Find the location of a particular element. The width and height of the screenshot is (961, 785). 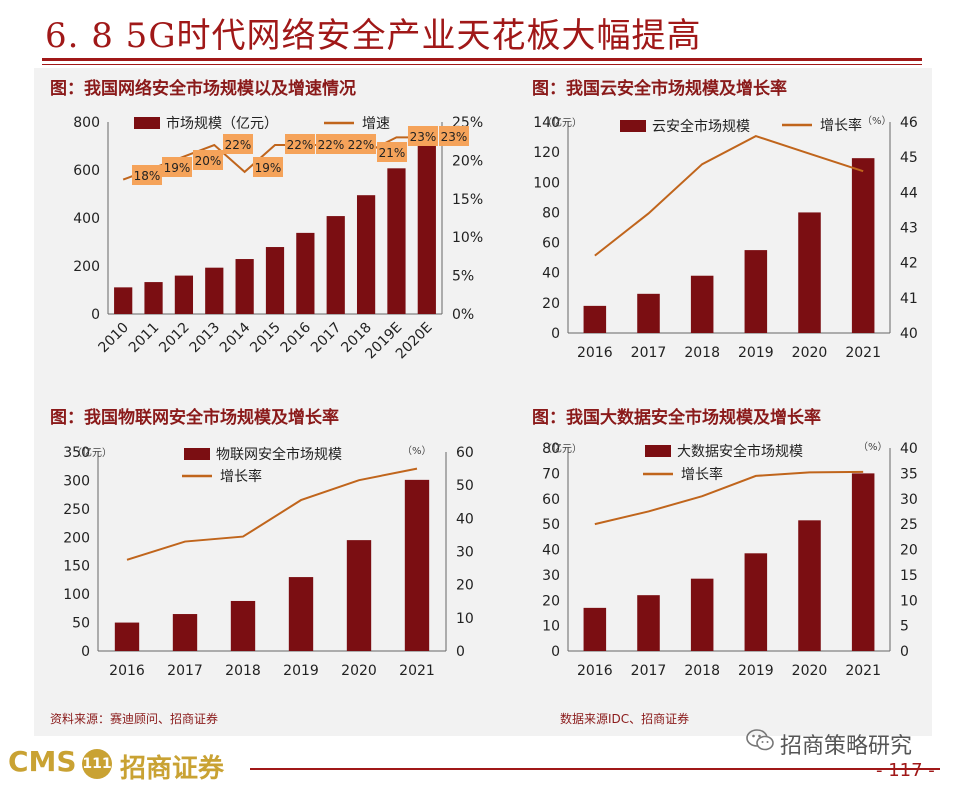

chart1-title: 图：我国网络安全市场规模以及增速情况 is located at coordinates (203, 89).